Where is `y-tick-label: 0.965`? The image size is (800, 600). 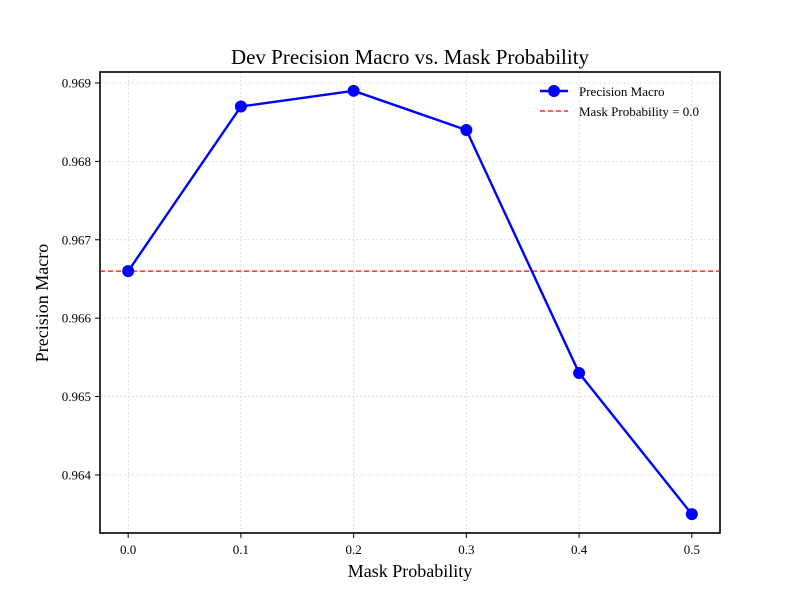
y-tick-label: 0.965 is located at coordinates (76, 396).